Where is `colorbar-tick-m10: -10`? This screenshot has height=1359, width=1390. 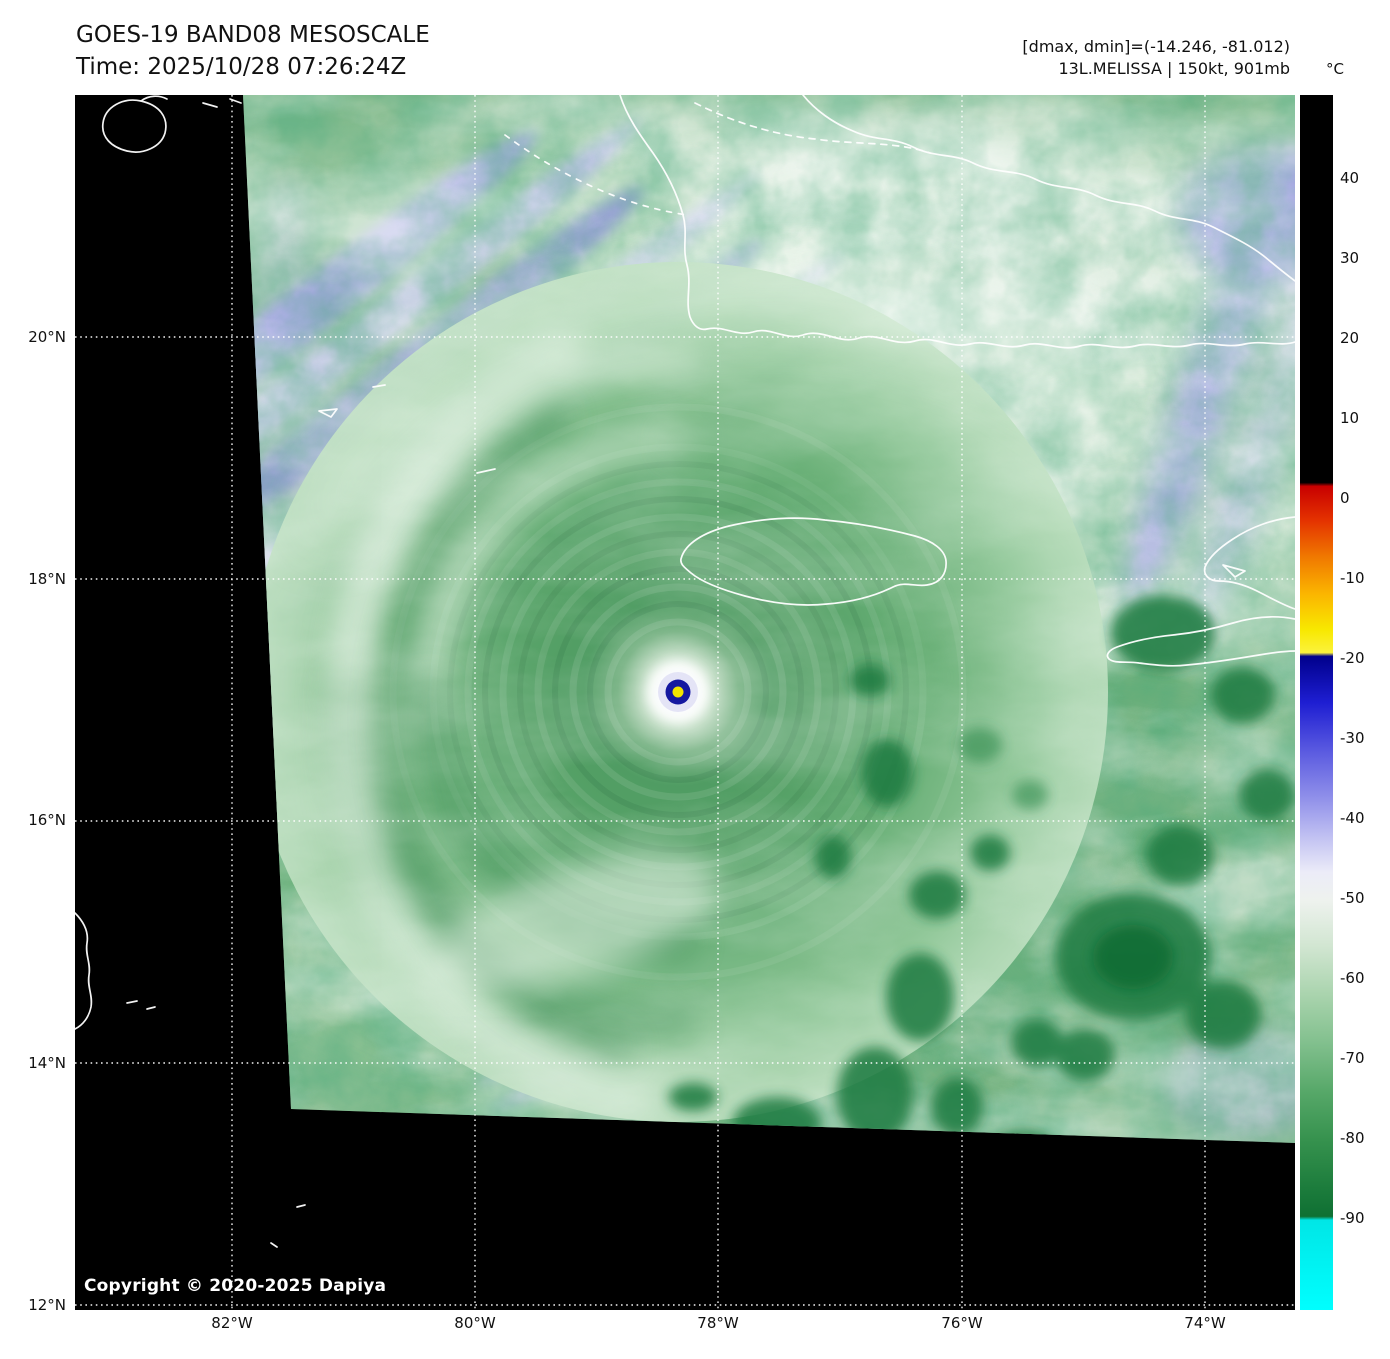 colorbar-tick-m10: -10 is located at coordinates (1352, 578).